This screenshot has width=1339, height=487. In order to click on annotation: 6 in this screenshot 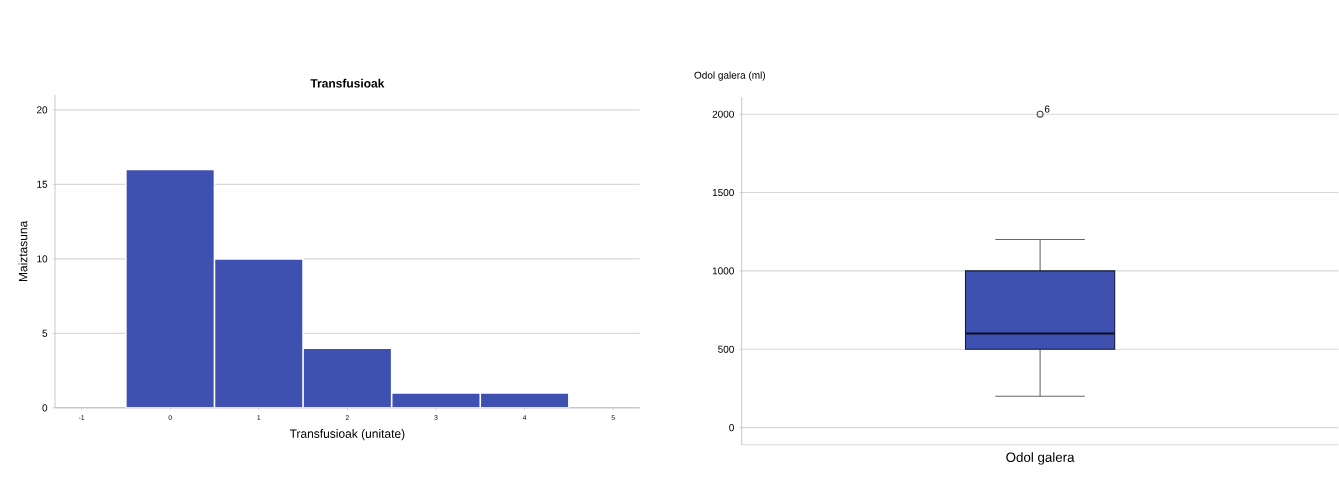, I will do `click(1047, 109)`.